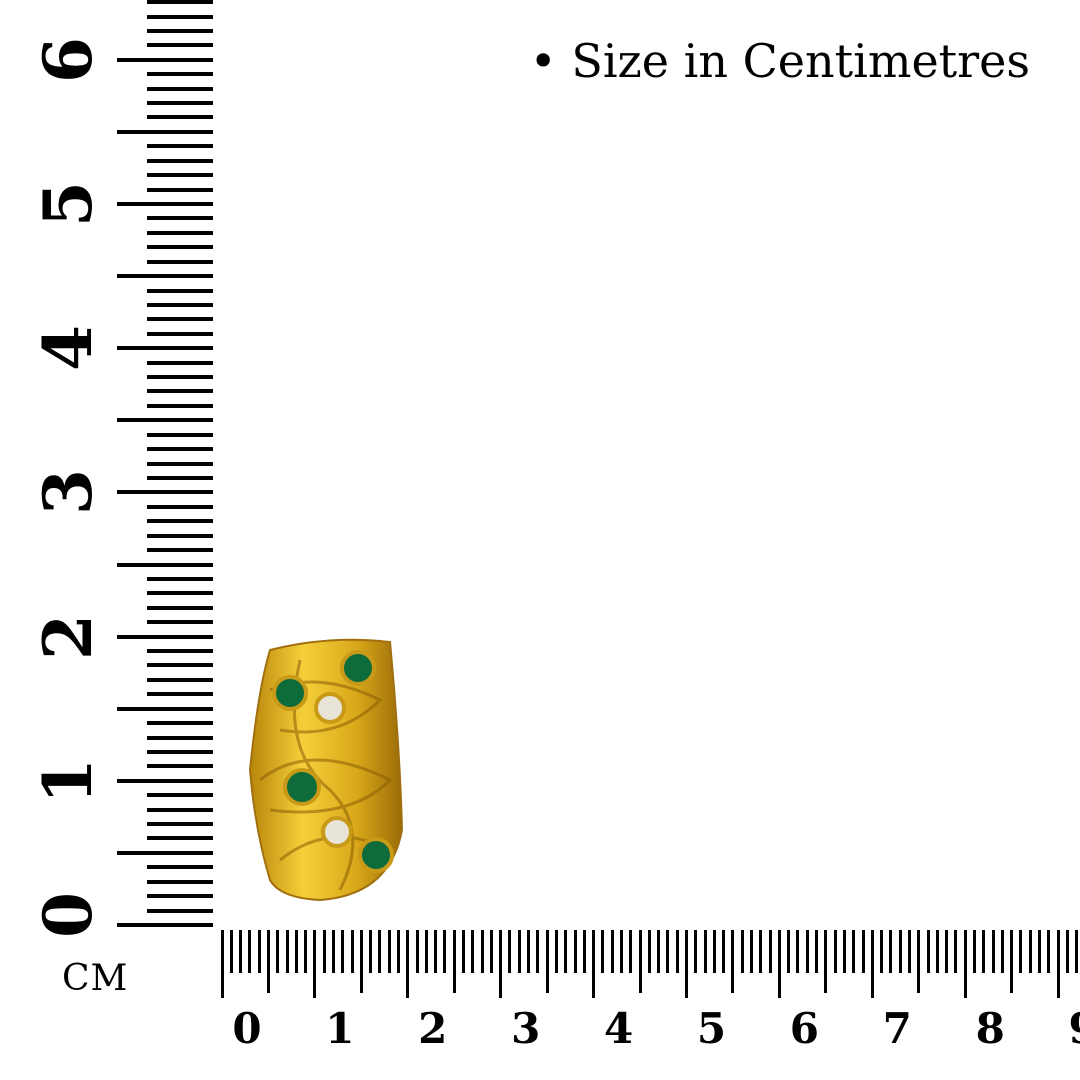  I want to click on horizontal-ruler-label: 5, so click(711, 1028).